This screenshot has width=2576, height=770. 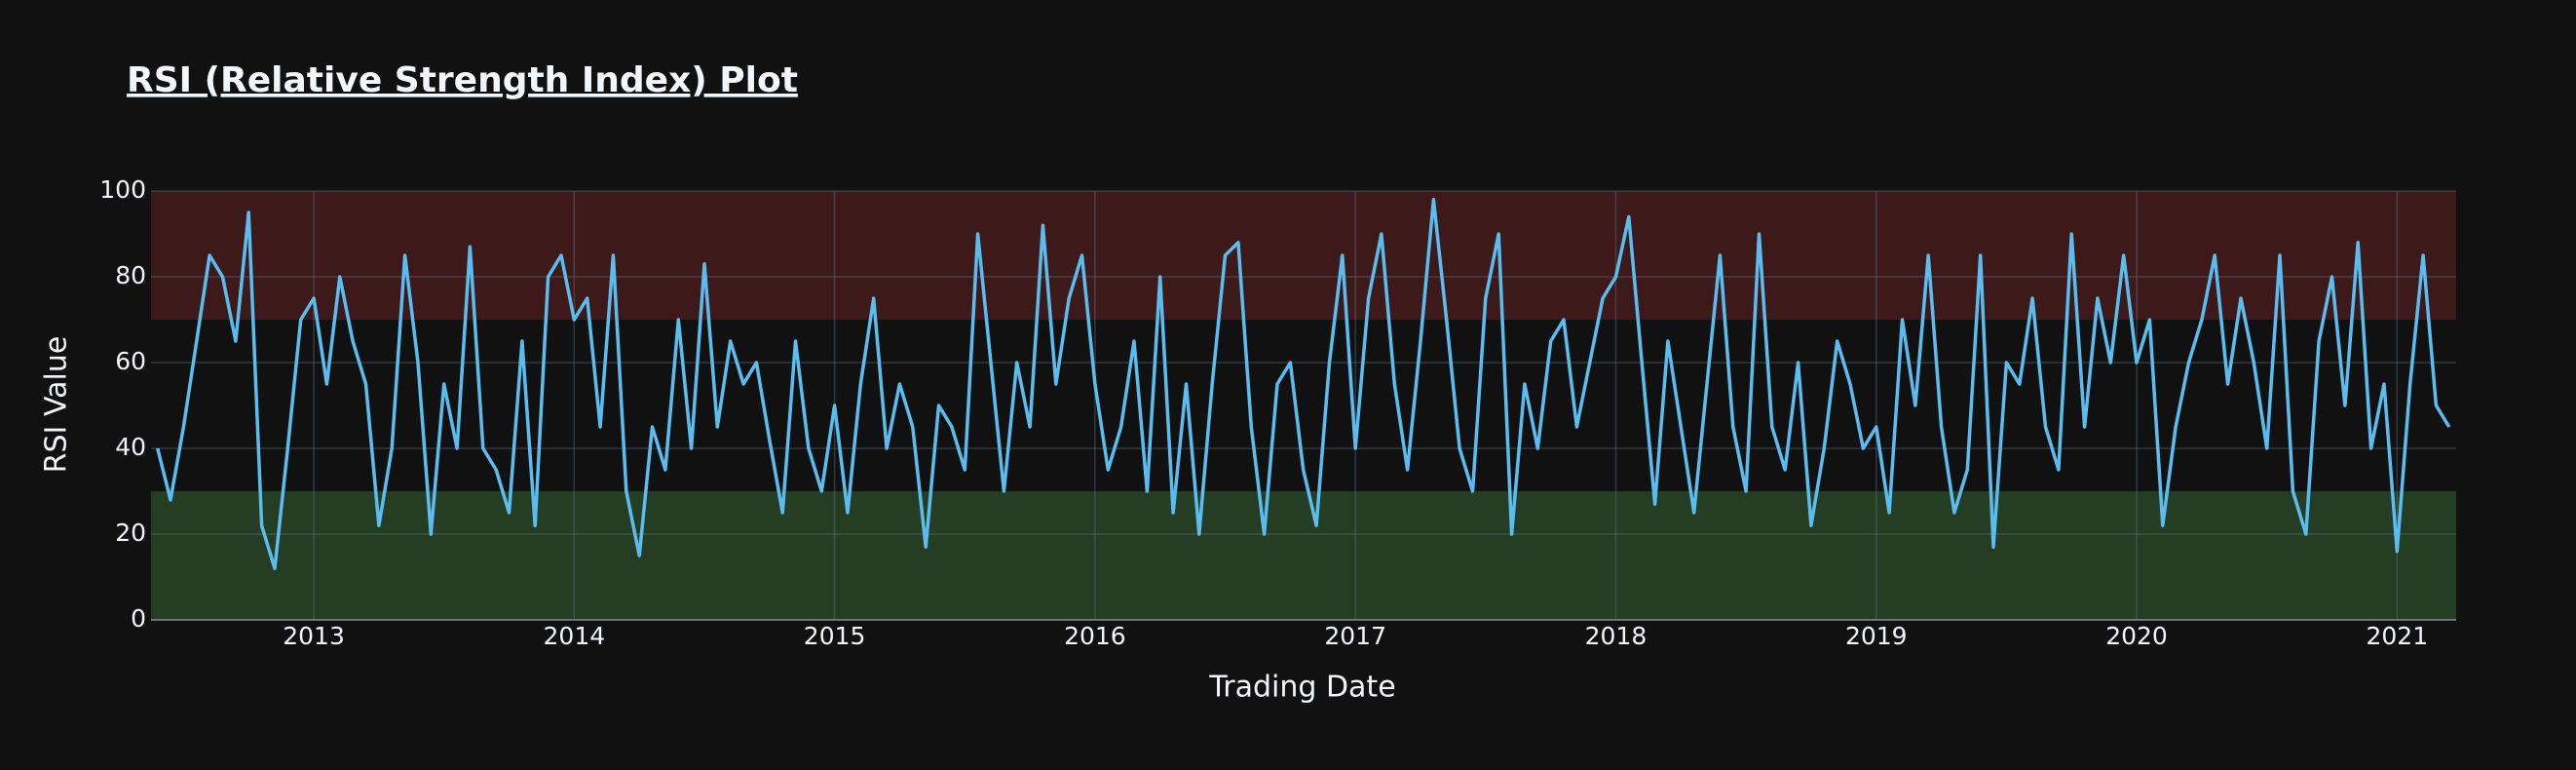 What do you see at coordinates (130, 447) in the screenshot?
I see `y-tick-label: 40` at bounding box center [130, 447].